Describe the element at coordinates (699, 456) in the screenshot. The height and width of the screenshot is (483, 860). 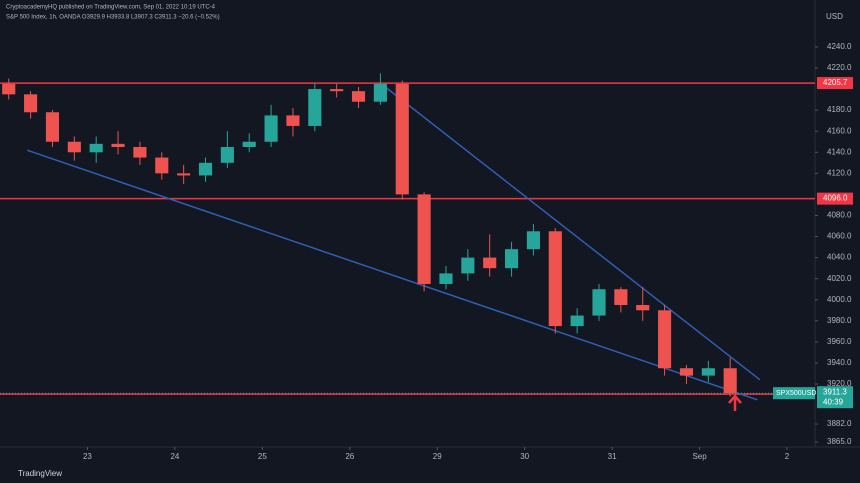
I see `x-tick-label: Sep` at that location.